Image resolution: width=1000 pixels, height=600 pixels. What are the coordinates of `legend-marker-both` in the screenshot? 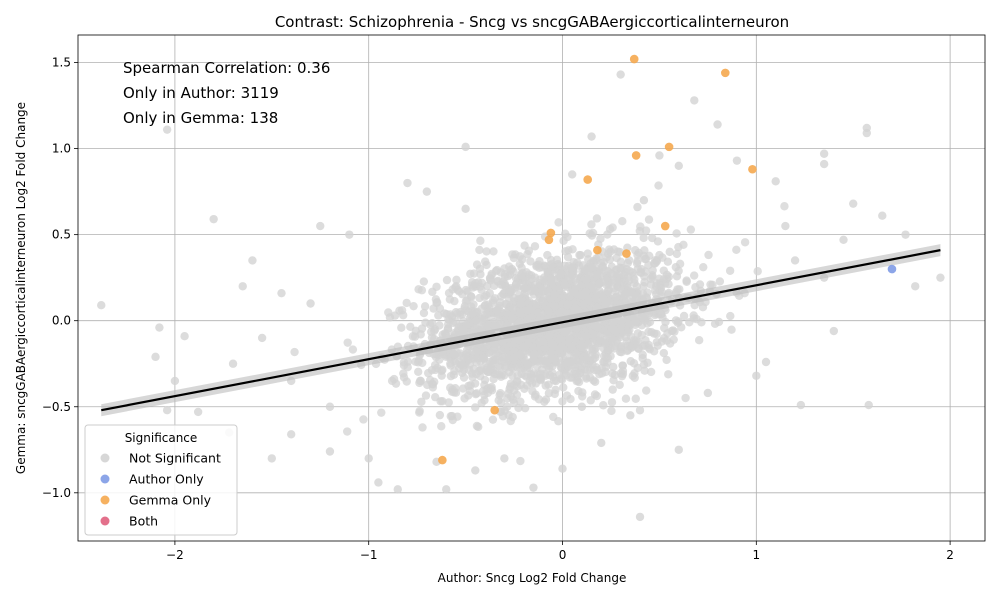 It's located at (105, 521).